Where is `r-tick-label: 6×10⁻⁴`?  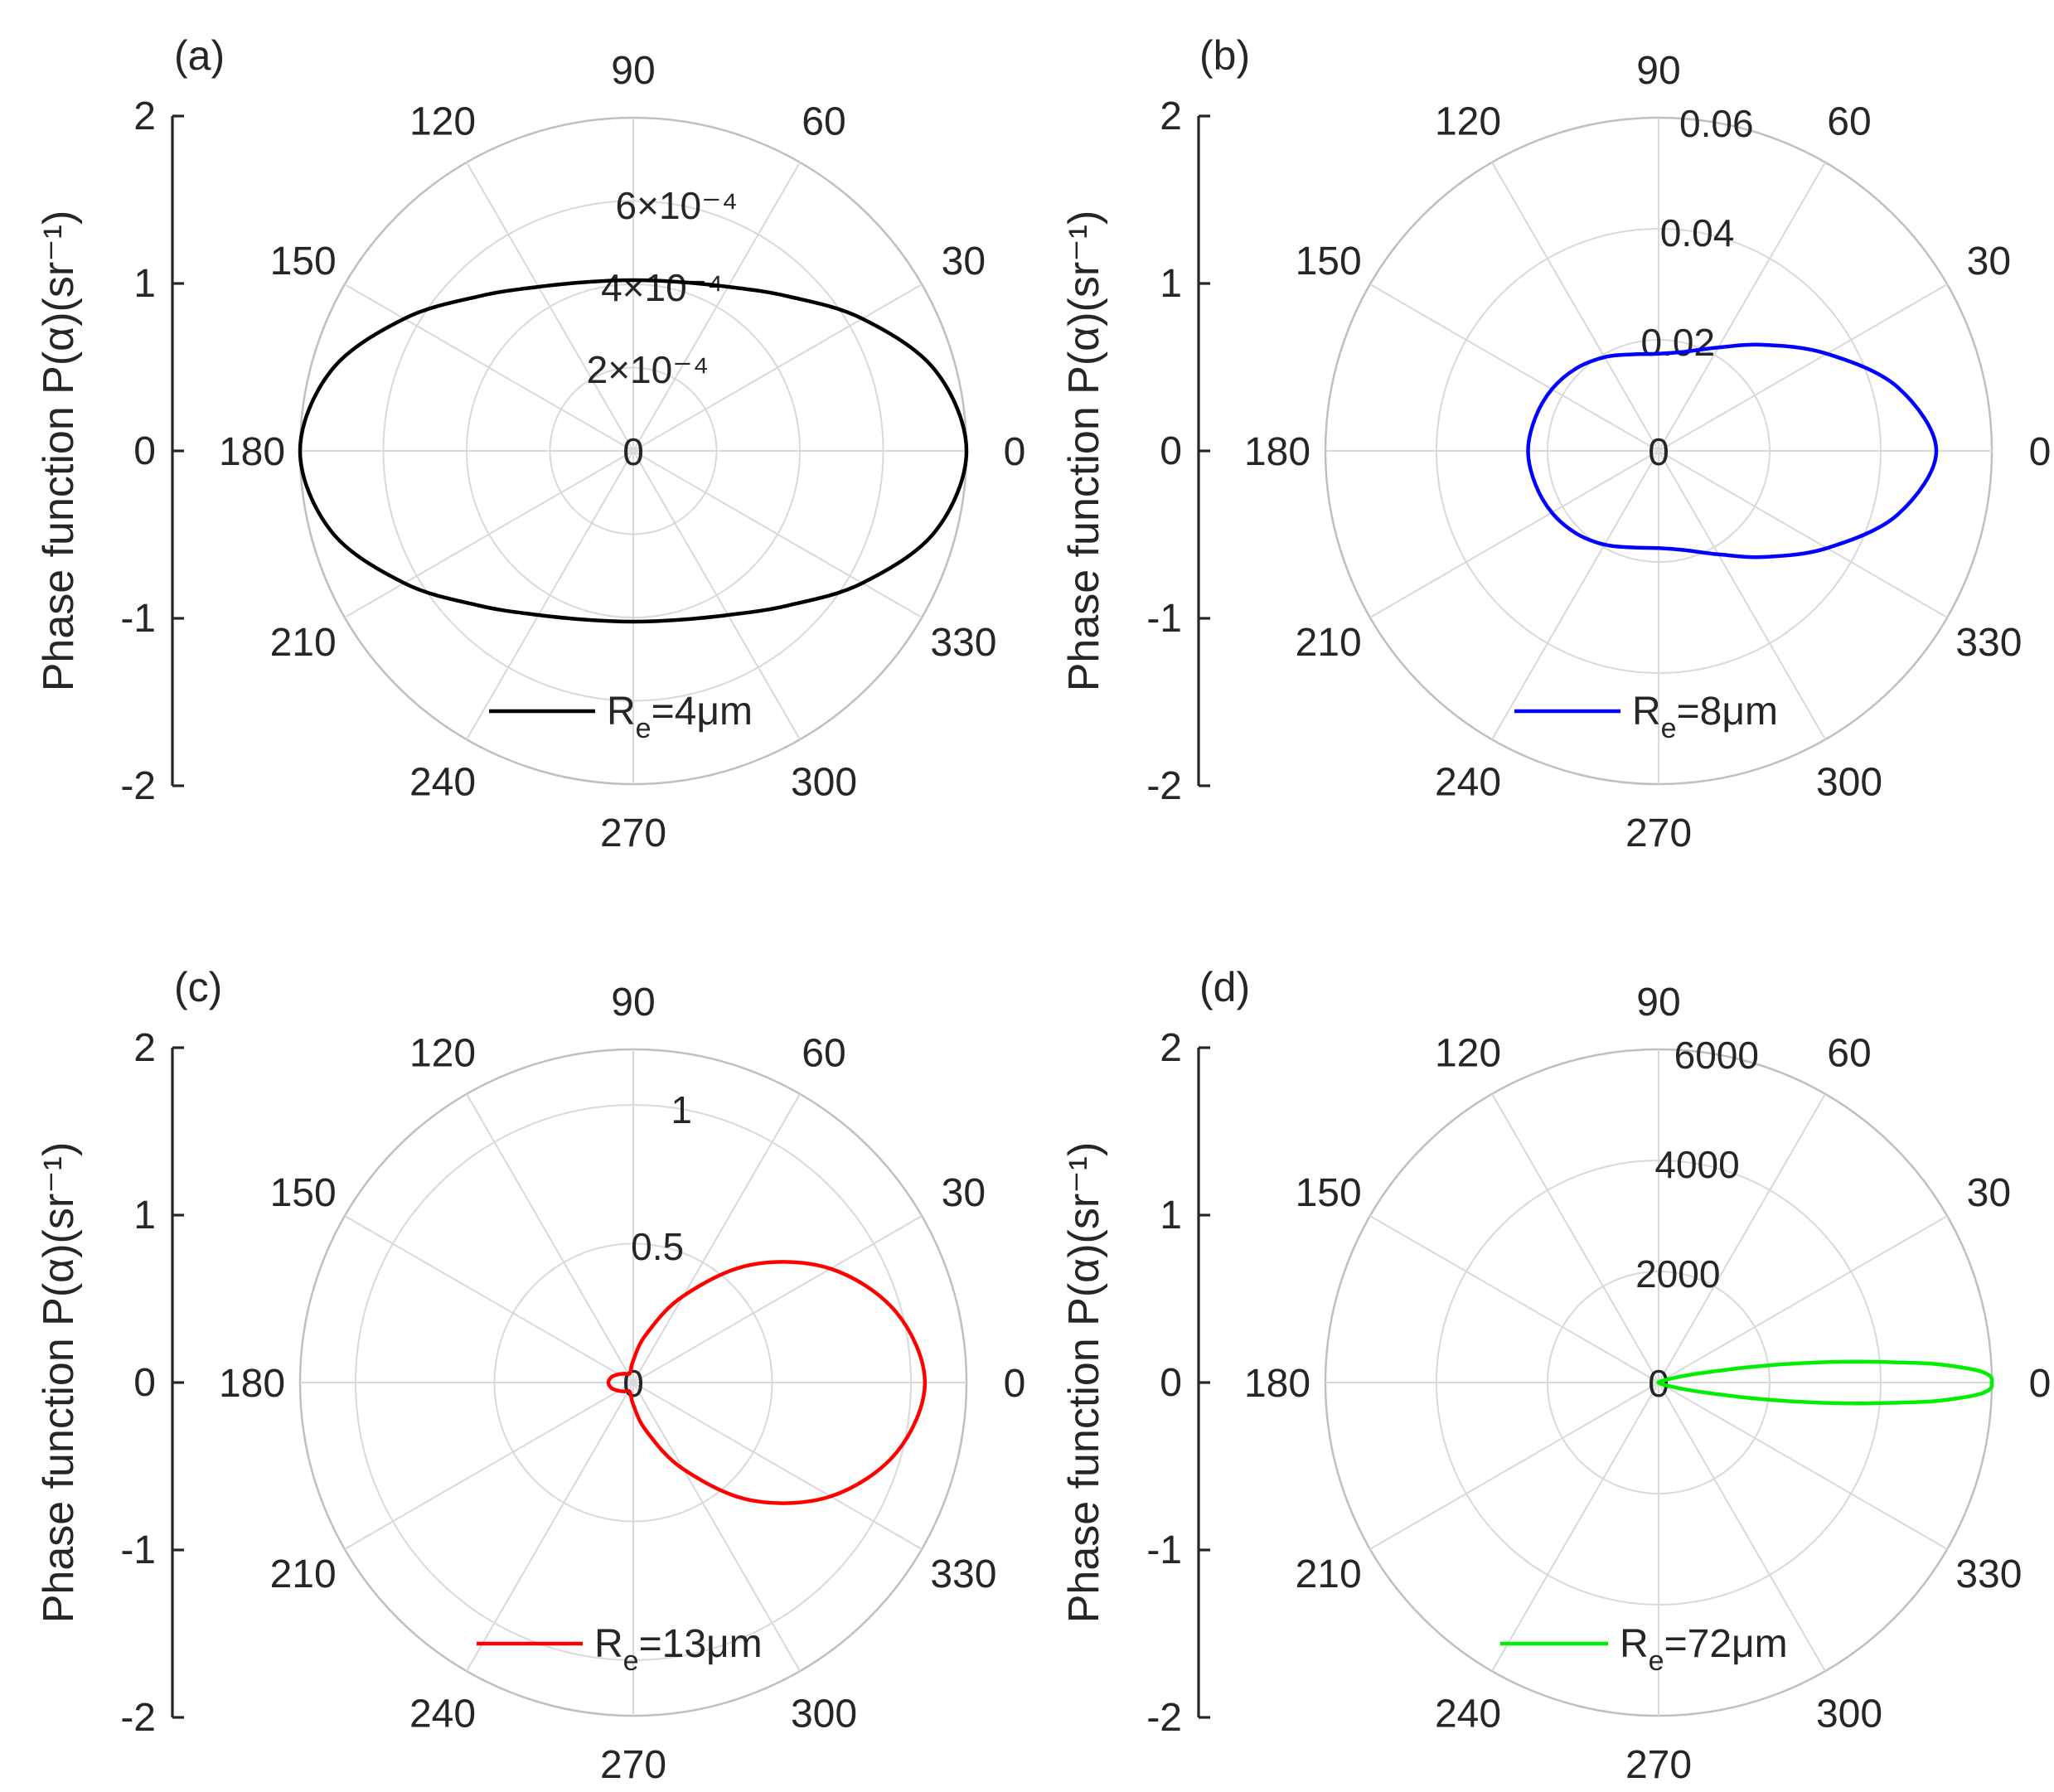 r-tick-label: 6×10⁻⁴ is located at coordinates (677, 205).